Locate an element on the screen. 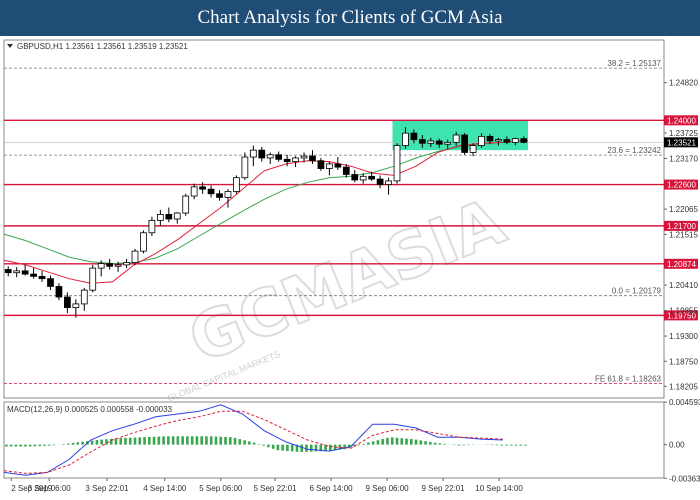  chart-title: Chart Analysis for Clients of GCM Asia is located at coordinates (350, 17).